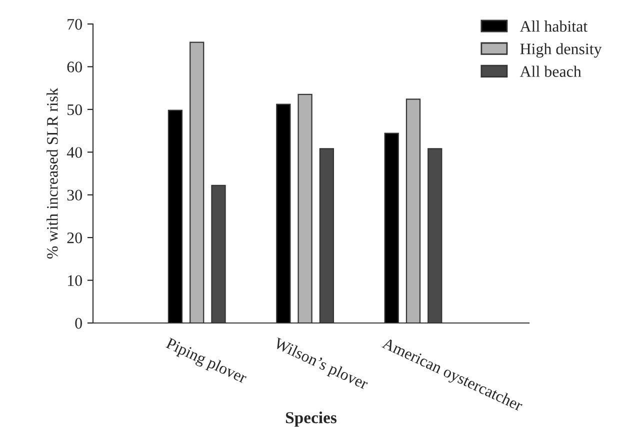 This screenshot has height=427, width=623. Describe the element at coordinates (74, 67) in the screenshot. I see `y-tick-label: 60` at that location.